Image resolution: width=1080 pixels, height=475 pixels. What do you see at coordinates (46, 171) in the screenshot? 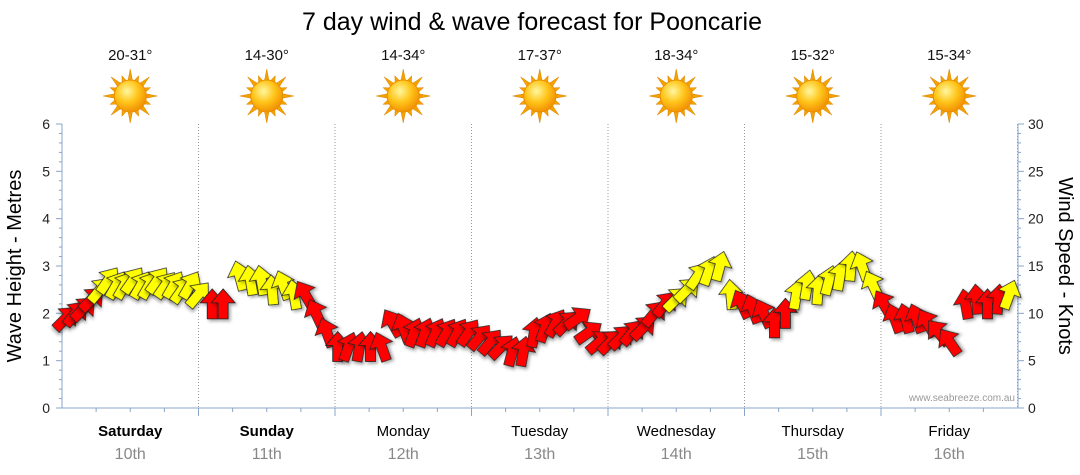
I see `left-tick-label: 5` at bounding box center [46, 171].